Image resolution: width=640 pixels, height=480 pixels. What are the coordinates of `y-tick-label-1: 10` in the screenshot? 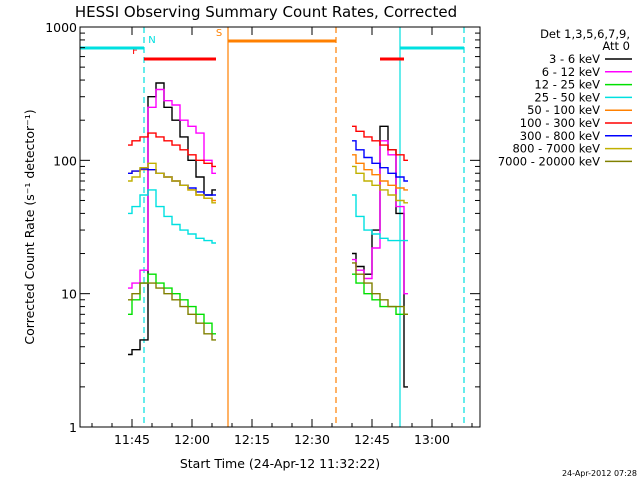 It's located at (69, 294).